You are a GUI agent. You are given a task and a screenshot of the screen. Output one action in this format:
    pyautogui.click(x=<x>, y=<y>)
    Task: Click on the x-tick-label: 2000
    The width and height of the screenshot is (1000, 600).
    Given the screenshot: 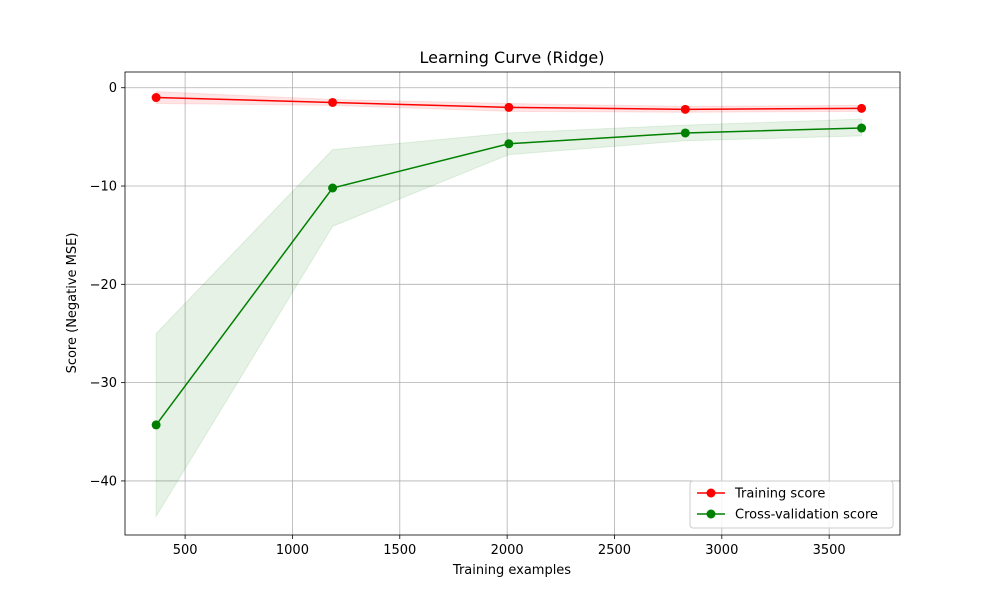 What is the action you would take?
    pyautogui.click(x=507, y=550)
    